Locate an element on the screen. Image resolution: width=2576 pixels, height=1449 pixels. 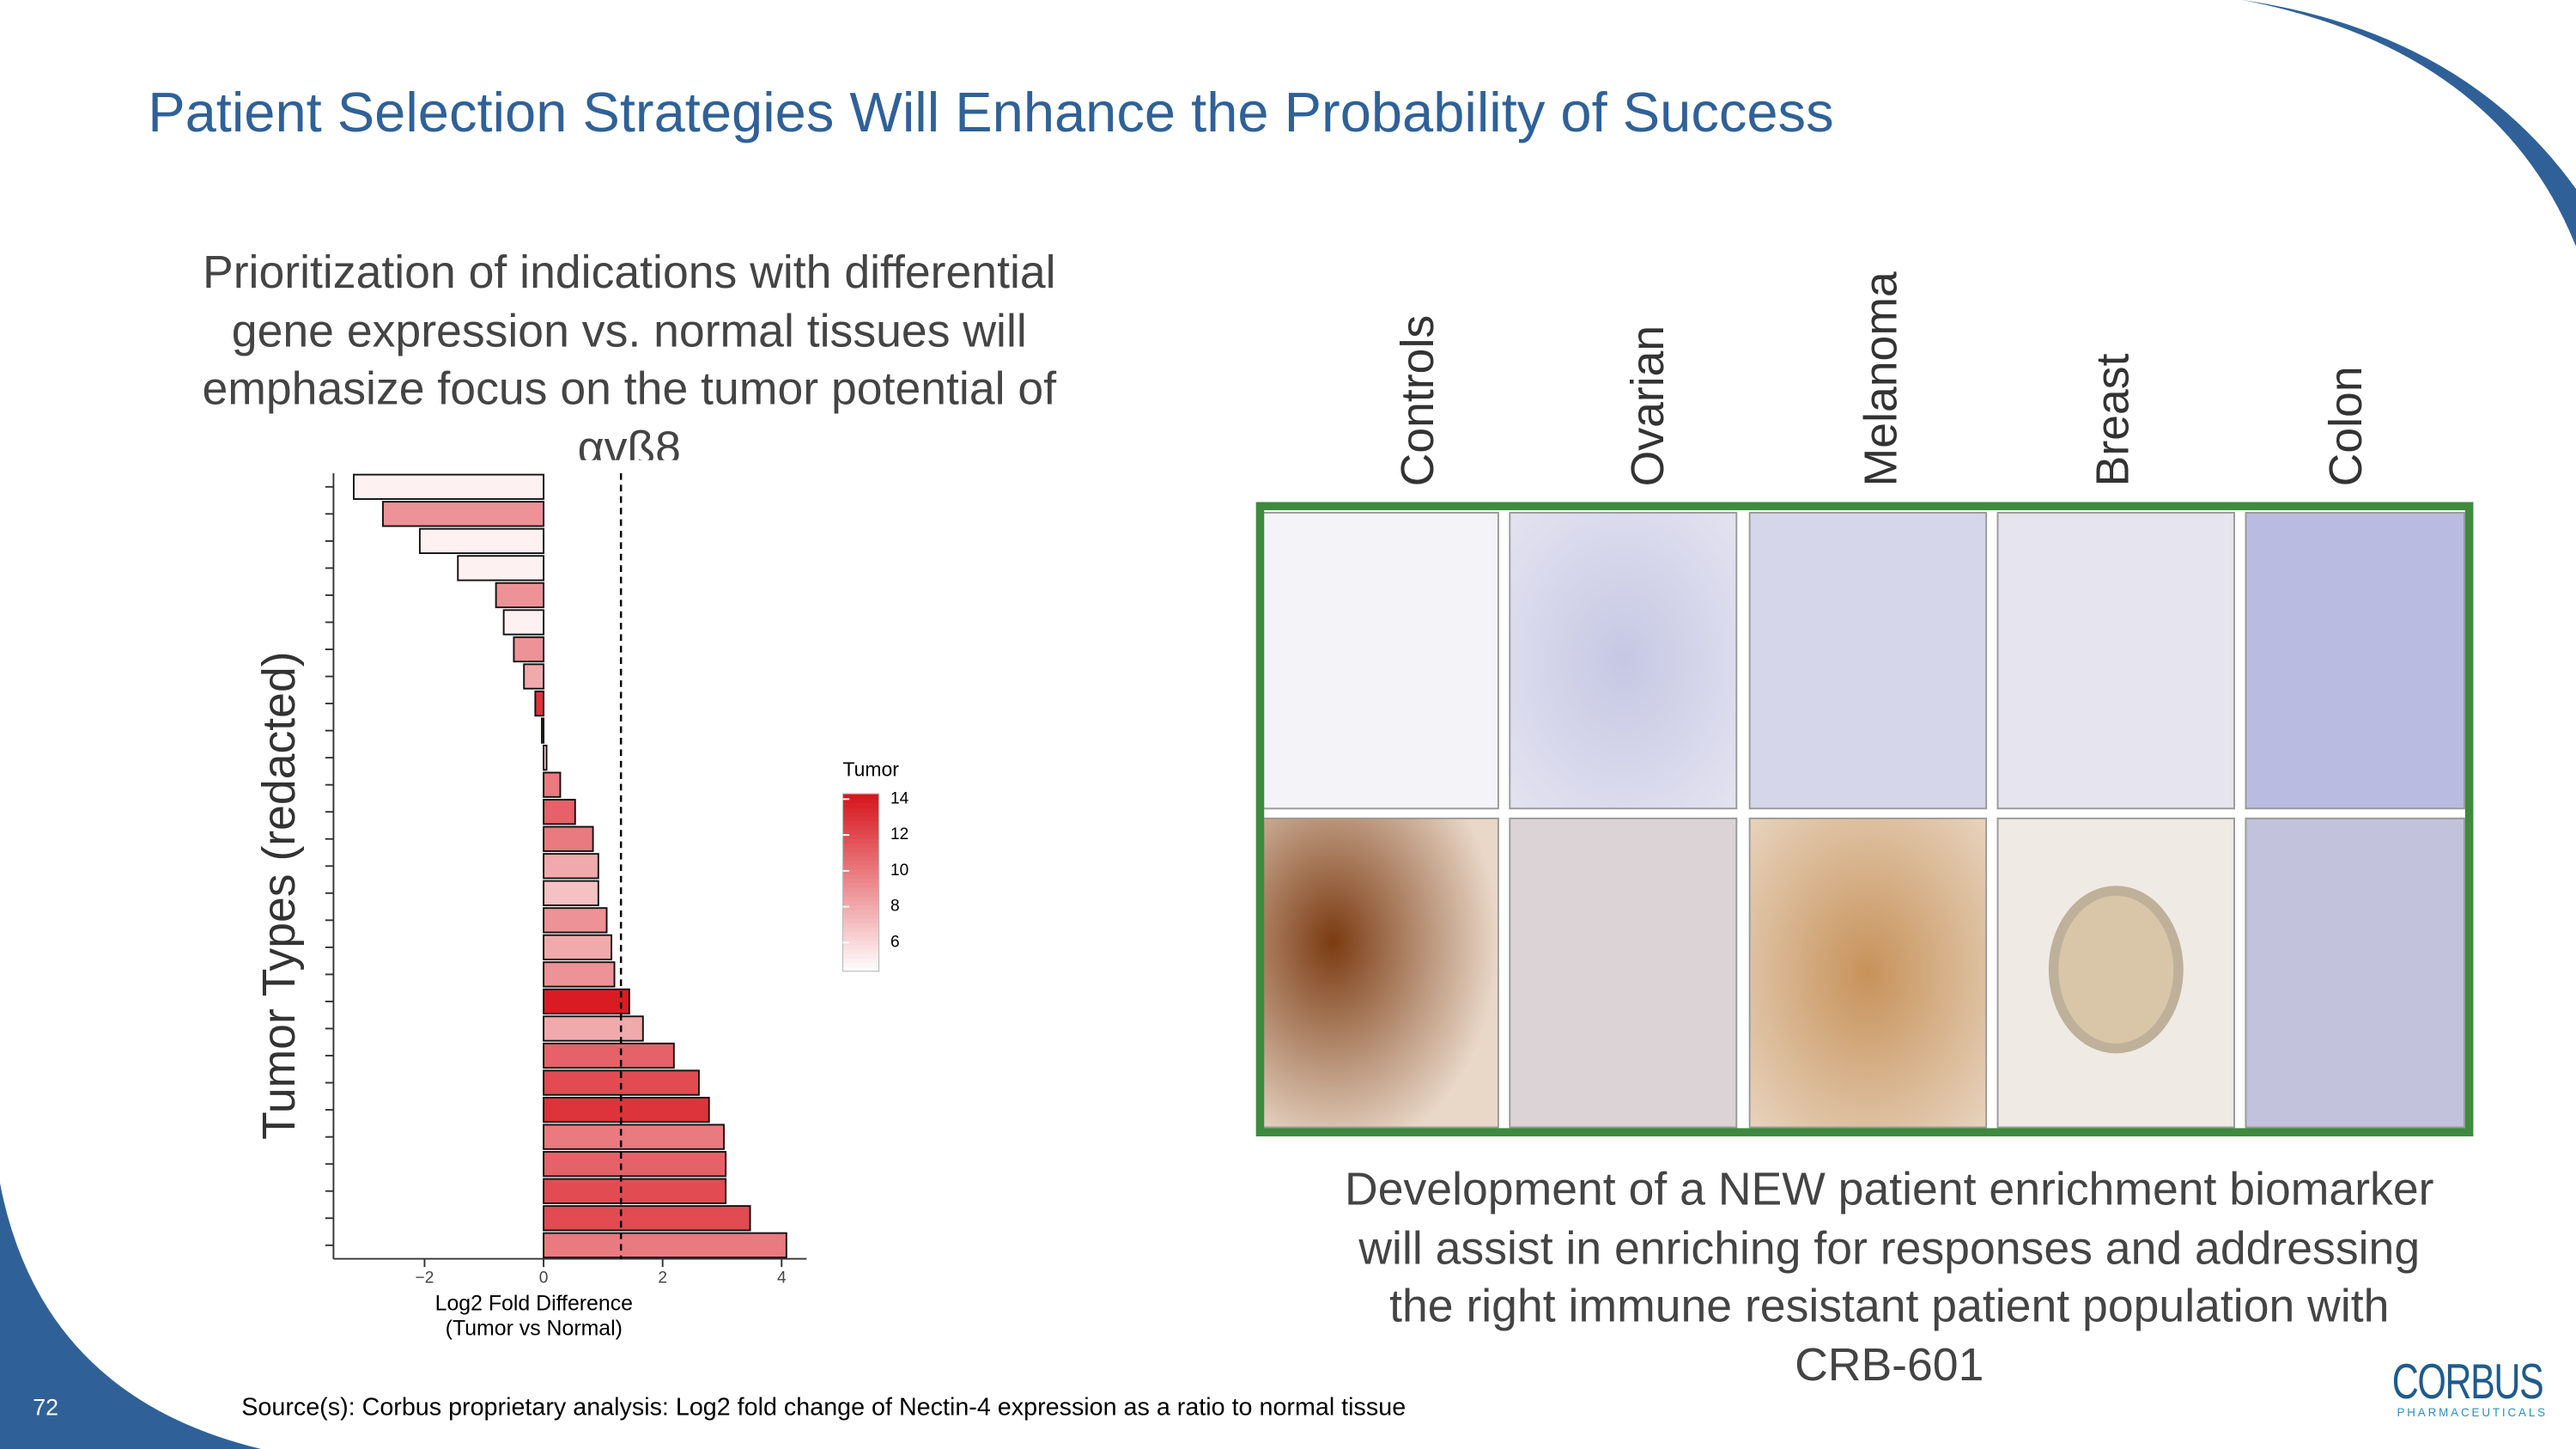
x-axis-label: Log2 Fold Difference is located at coordinates (534, 1304).